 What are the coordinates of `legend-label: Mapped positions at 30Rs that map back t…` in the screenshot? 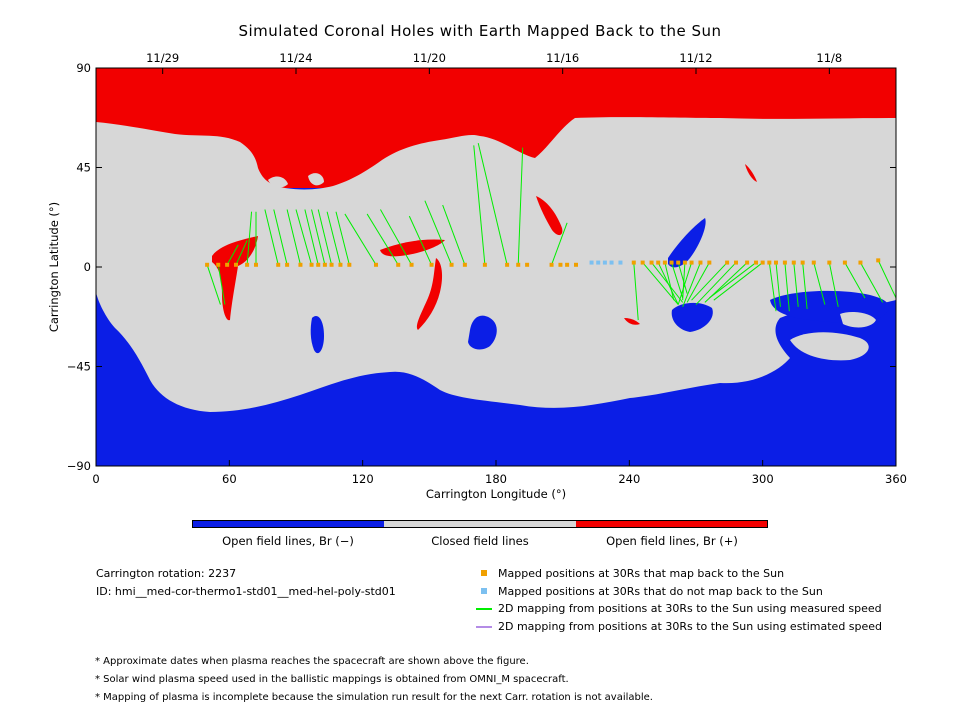 It's located at (641, 573).